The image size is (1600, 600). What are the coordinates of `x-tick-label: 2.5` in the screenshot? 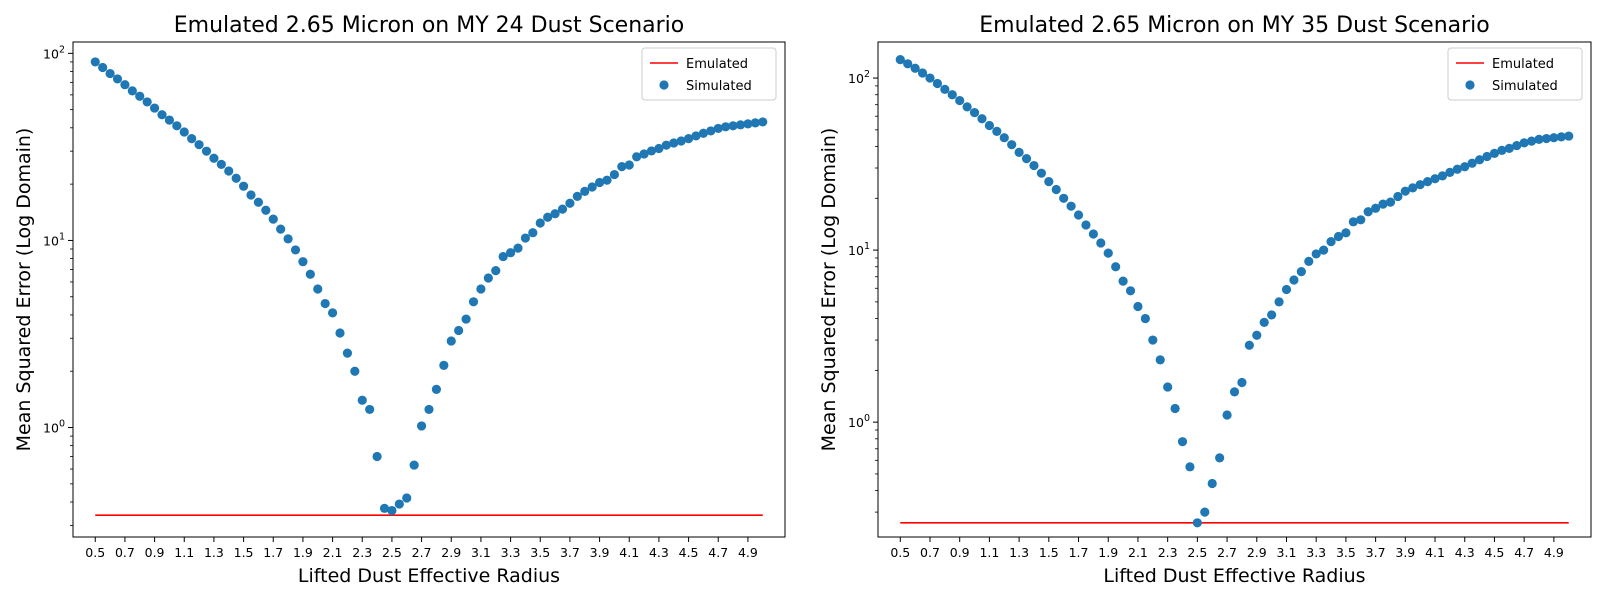 It's located at (392, 552).